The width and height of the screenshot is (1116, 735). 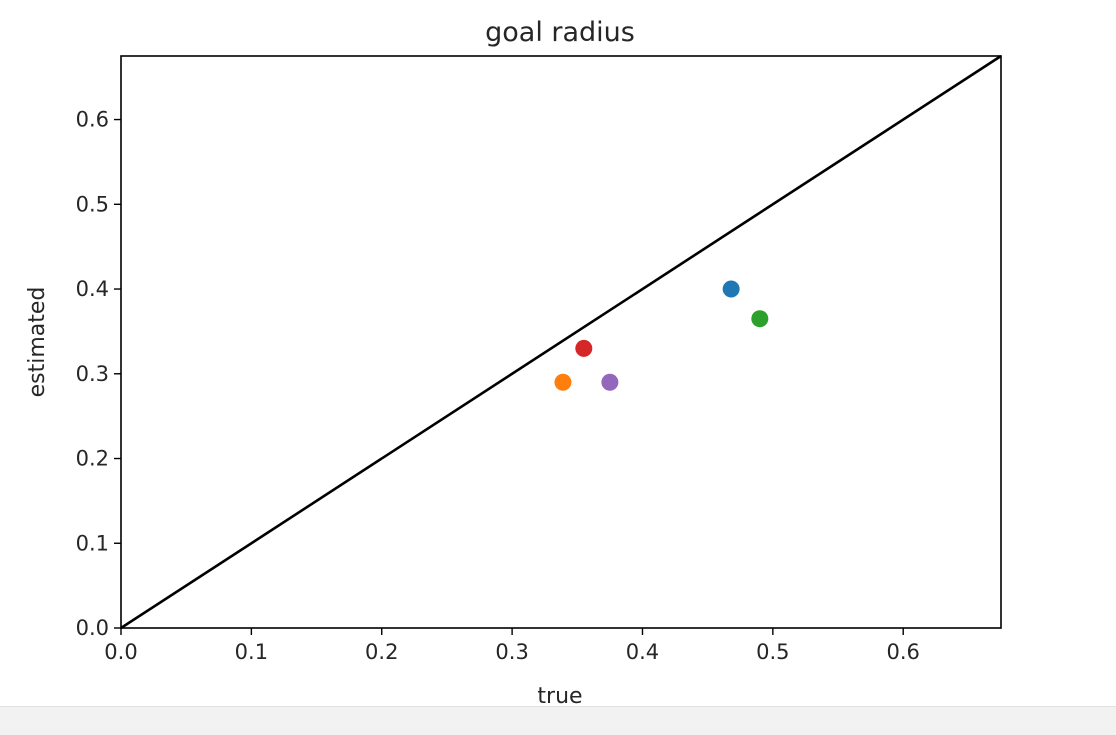 What do you see at coordinates (559, 696) in the screenshot?
I see `x-axis-label: true` at bounding box center [559, 696].